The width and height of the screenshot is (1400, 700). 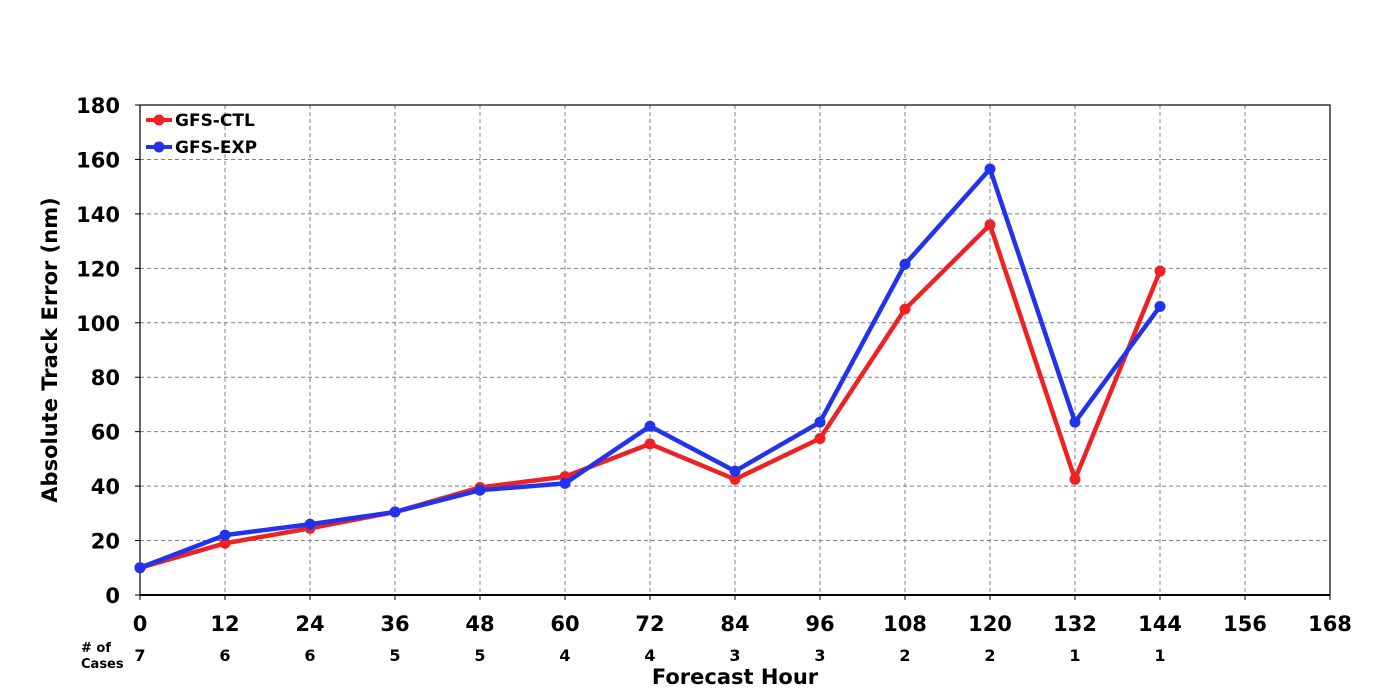 I want to click on x-tick-label: 48, so click(x=479, y=624).